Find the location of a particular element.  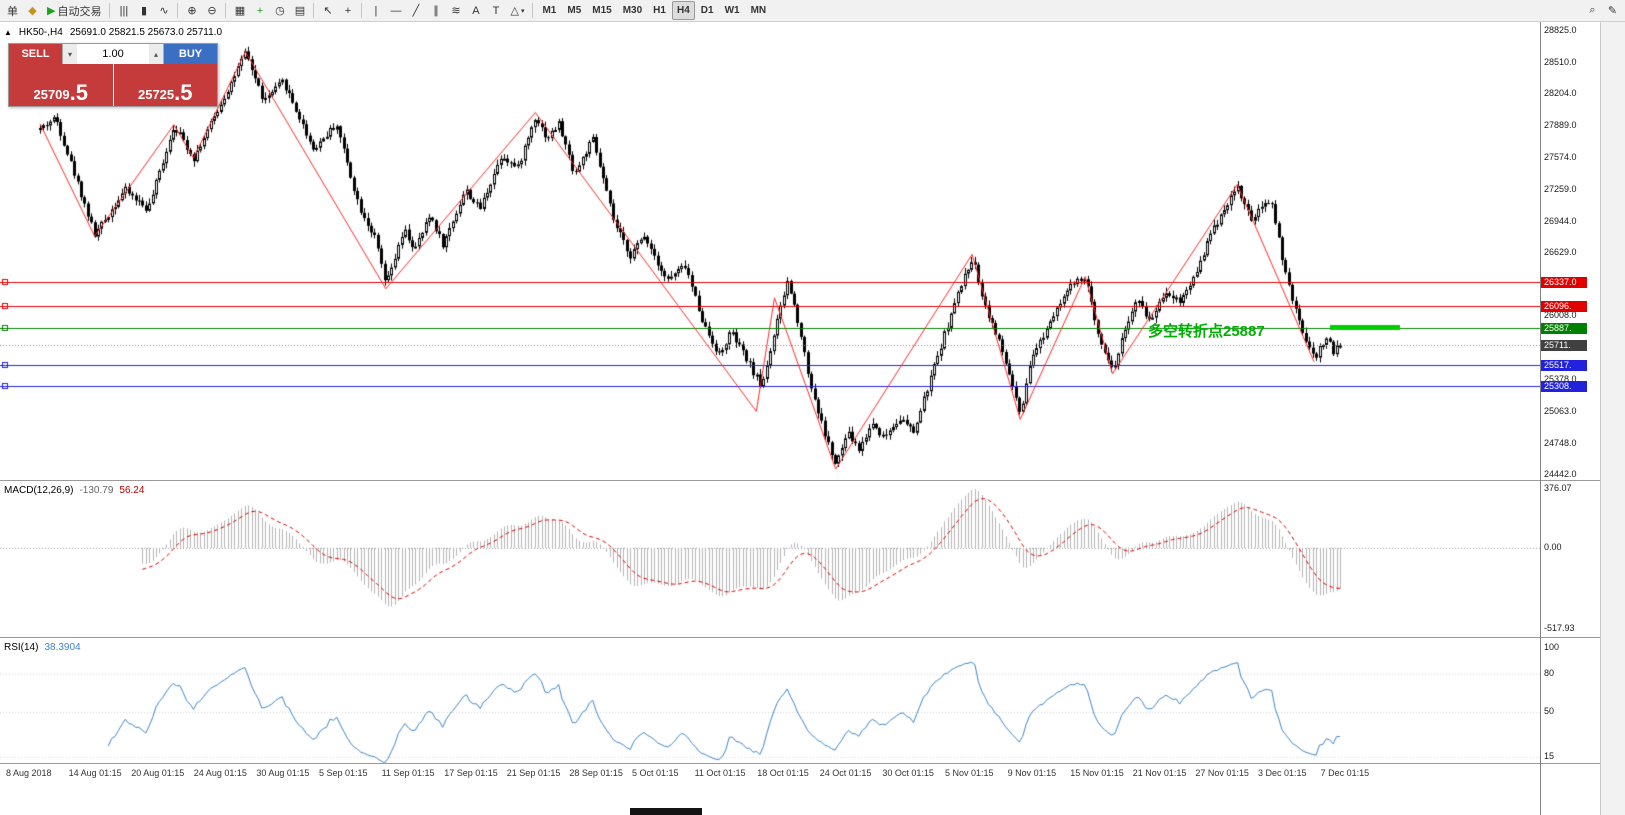

price-tag-26096: 26096. is located at coordinates (1564, 306).